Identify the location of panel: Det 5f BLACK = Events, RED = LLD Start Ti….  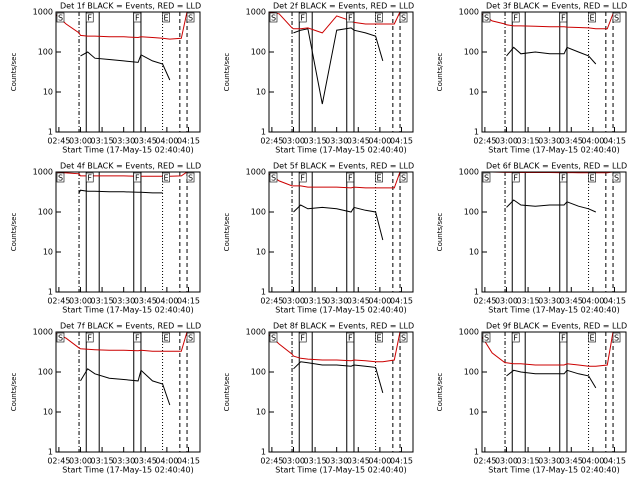
(318, 238).